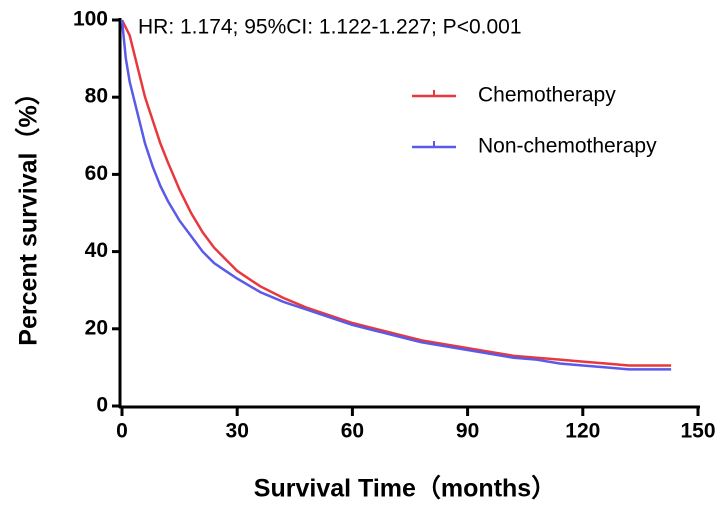 This screenshot has height=514, width=726. I want to click on x-axis-title: Survival Time（months）, so click(405, 488).